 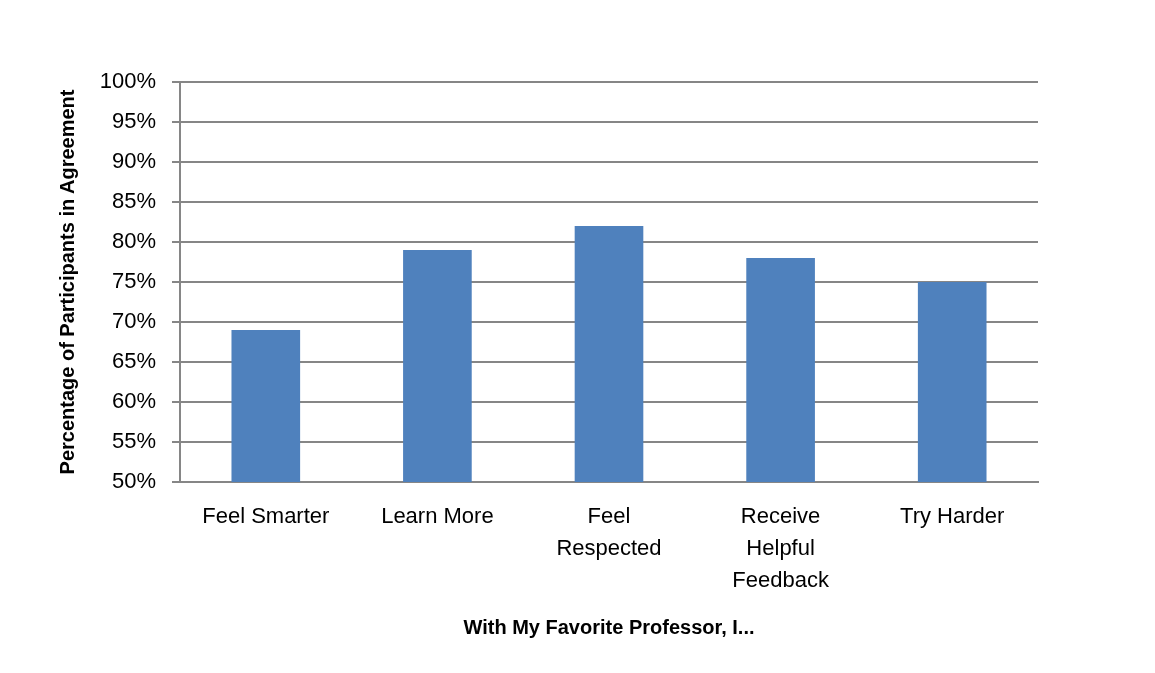 What do you see at coordinates (133, 201) in the screenshot?
I see `y-tick-label: 85%` at bounding box center [133, 201].